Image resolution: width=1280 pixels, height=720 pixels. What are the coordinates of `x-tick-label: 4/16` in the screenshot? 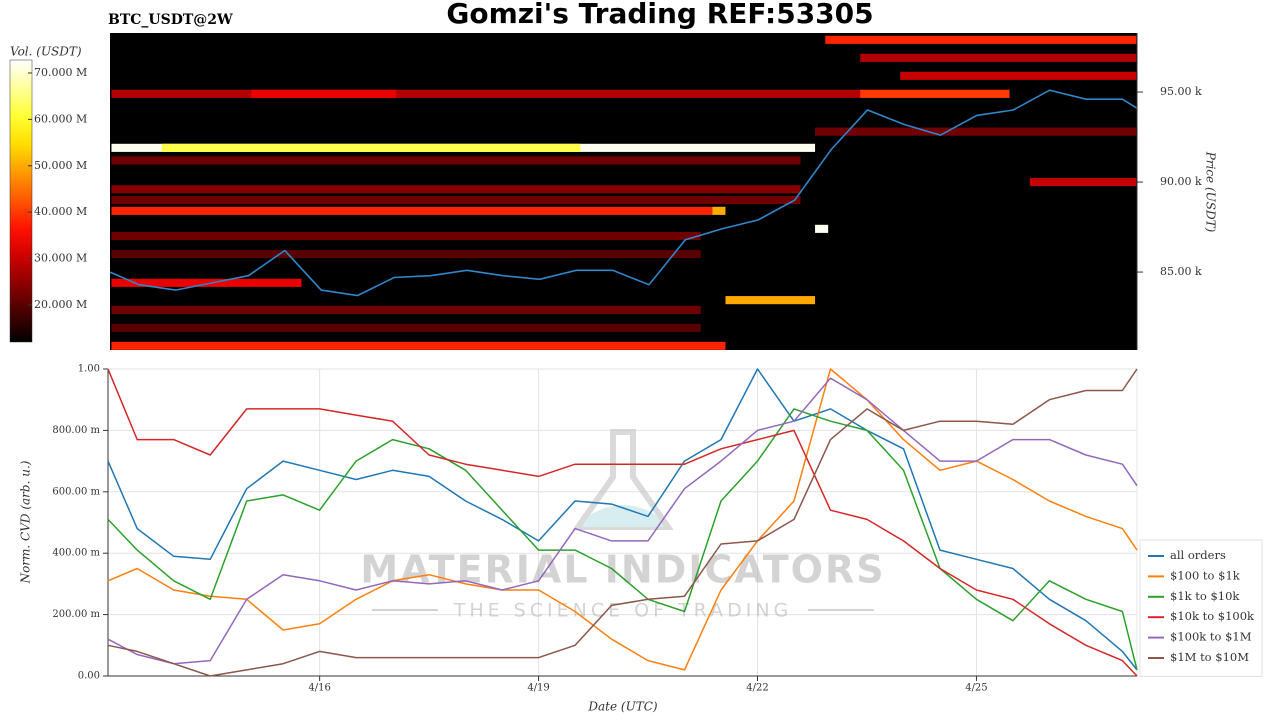 It's located at (319, 688).